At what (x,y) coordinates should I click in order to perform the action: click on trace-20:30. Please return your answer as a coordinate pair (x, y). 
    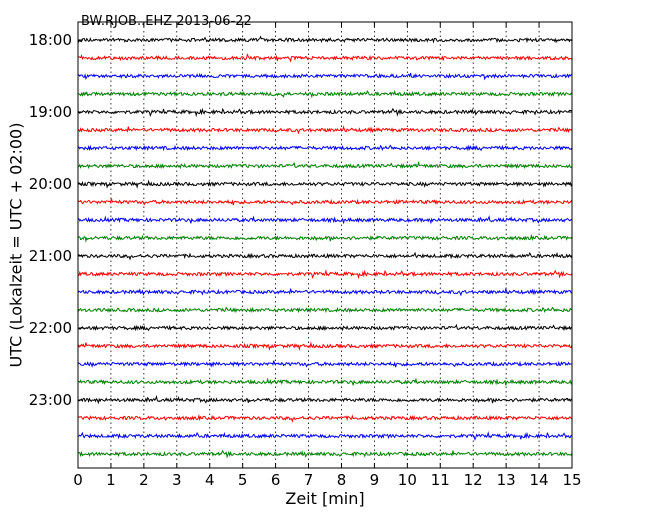
    Looking at the image, I should click on (325, 219).